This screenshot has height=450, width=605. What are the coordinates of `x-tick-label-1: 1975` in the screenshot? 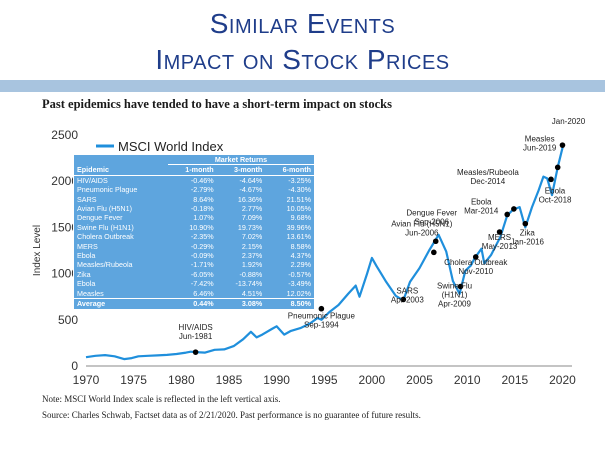 It's located at (133, 380).